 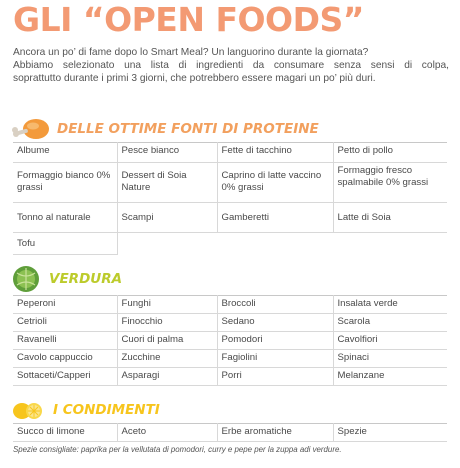 What do you see at coordinates (389, 182) in the screenshot?
I see `table-cell: Formaggio fresco spalmabile 0% grassi` at bounding box center [389, 182].